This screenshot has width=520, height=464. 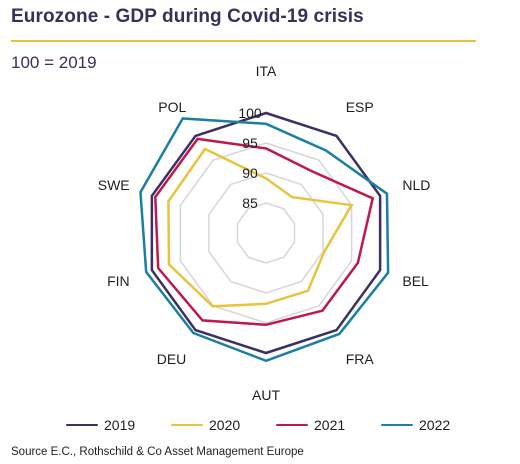 I want to click on chart-title: Eurozone - GDP during Covid-19 crisis, so click(x=187, y=16).